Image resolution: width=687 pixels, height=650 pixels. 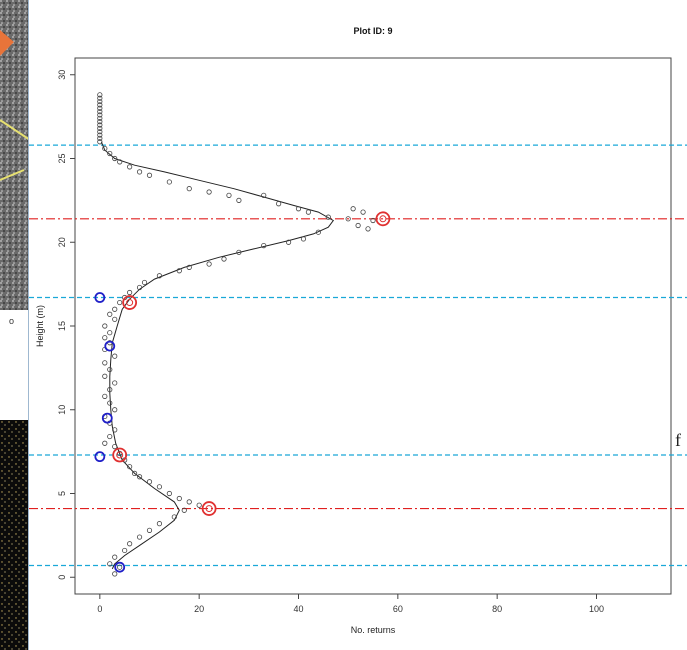 What do you see at coordinates (62, 577) in the screenshot?
I see `y-tick-label: 0` at bounding box center [62, 577].